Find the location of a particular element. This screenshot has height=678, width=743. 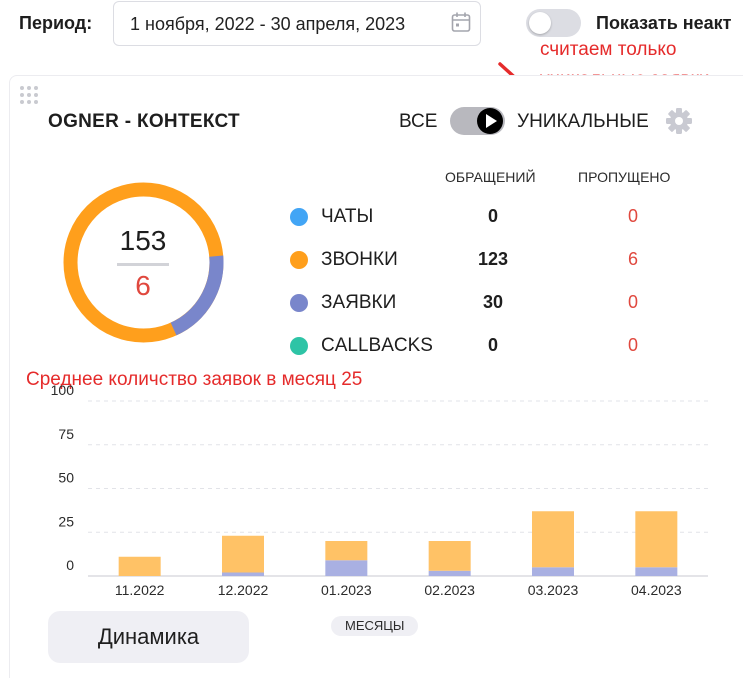

x-tick-label: 11.2022 is located at coordinates (140, 590).